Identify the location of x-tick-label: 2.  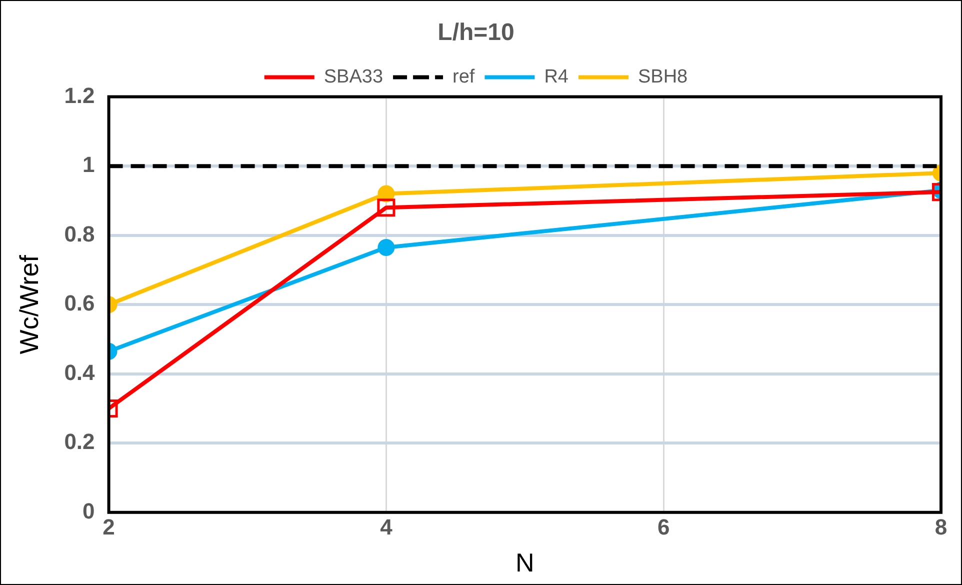
(108, 527).